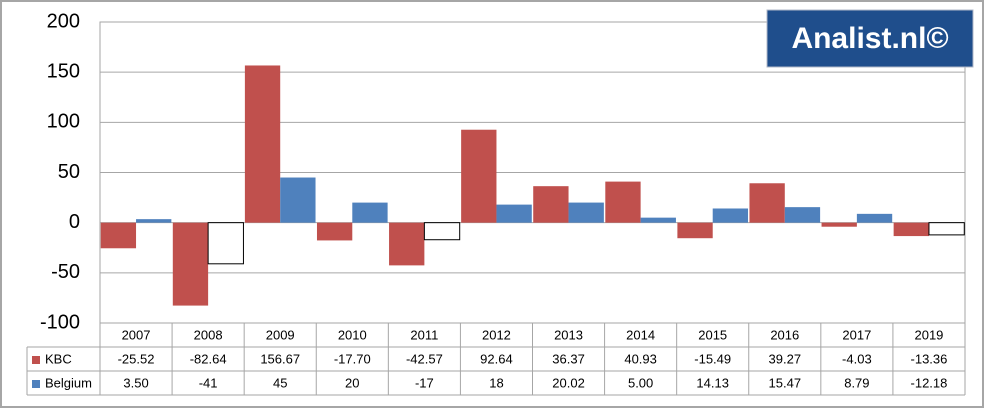  Describe the element at coordinates (568, 334) in the screenshot. I see `x-tick-label: 2013` at that location.